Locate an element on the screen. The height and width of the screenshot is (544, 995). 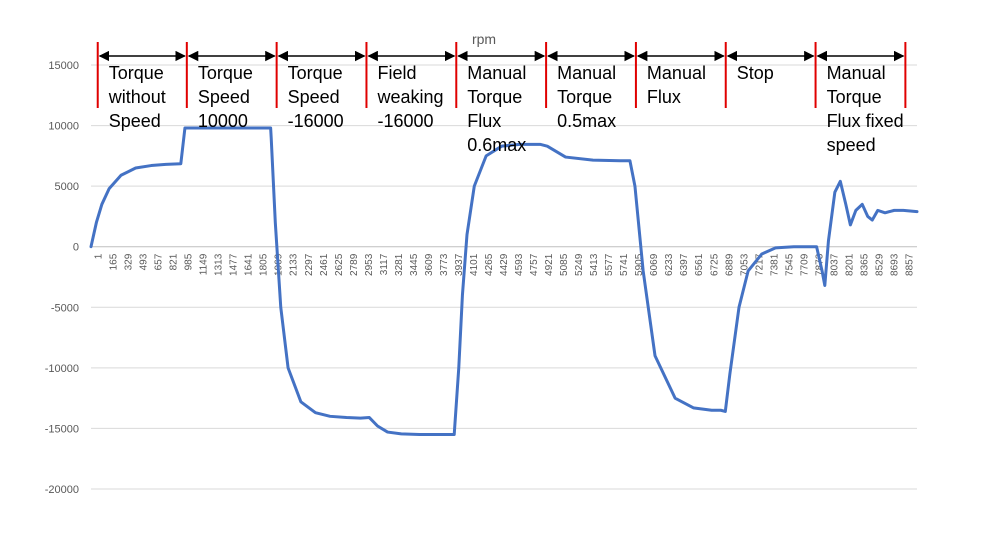
x-tick-label: 2133 is located at coordinates (294, 264).